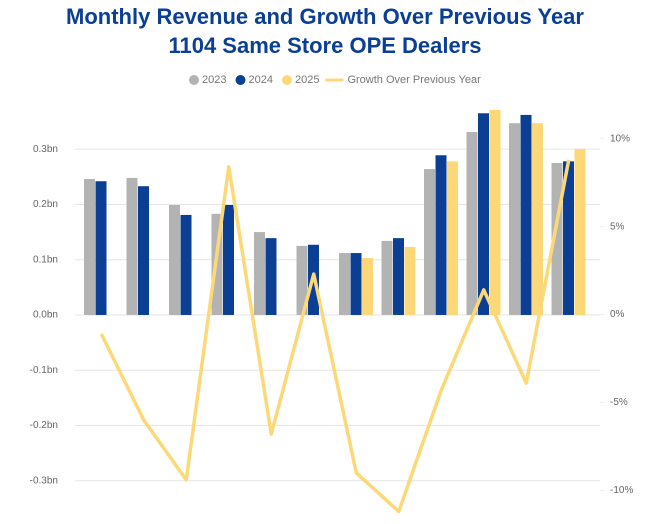 The image size is (650, 524). I want to click on chart-subtitle: 1104 Same Store OPE Dealers, so click(324, 45).